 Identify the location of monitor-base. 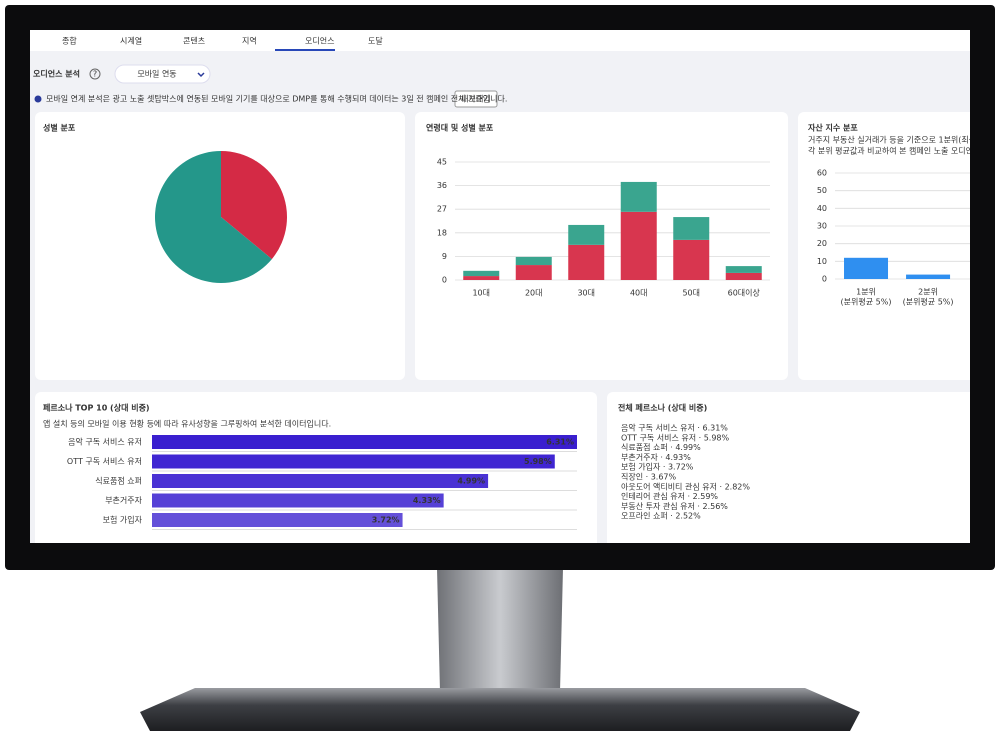
(500, 709).